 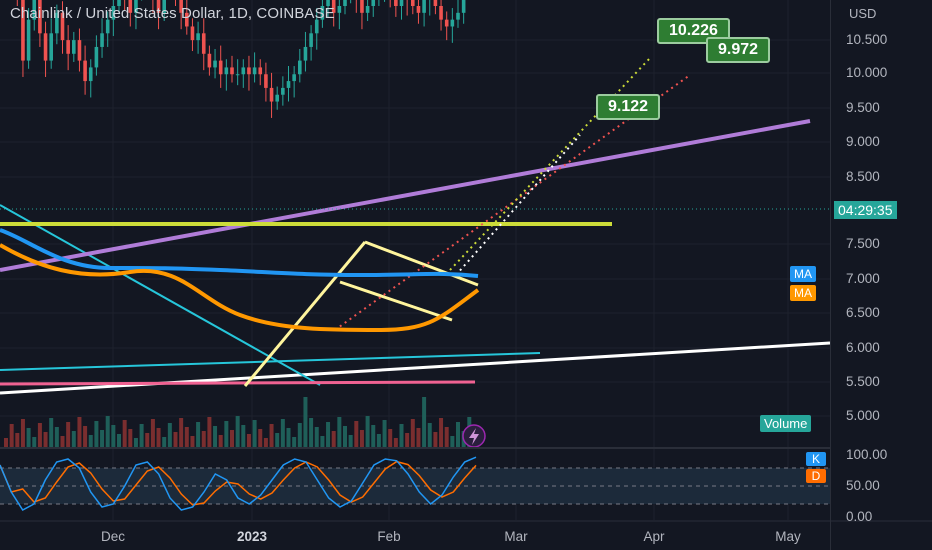 I want to click on oscillator-tick-label: 0.00, so click(x=859, y=516).